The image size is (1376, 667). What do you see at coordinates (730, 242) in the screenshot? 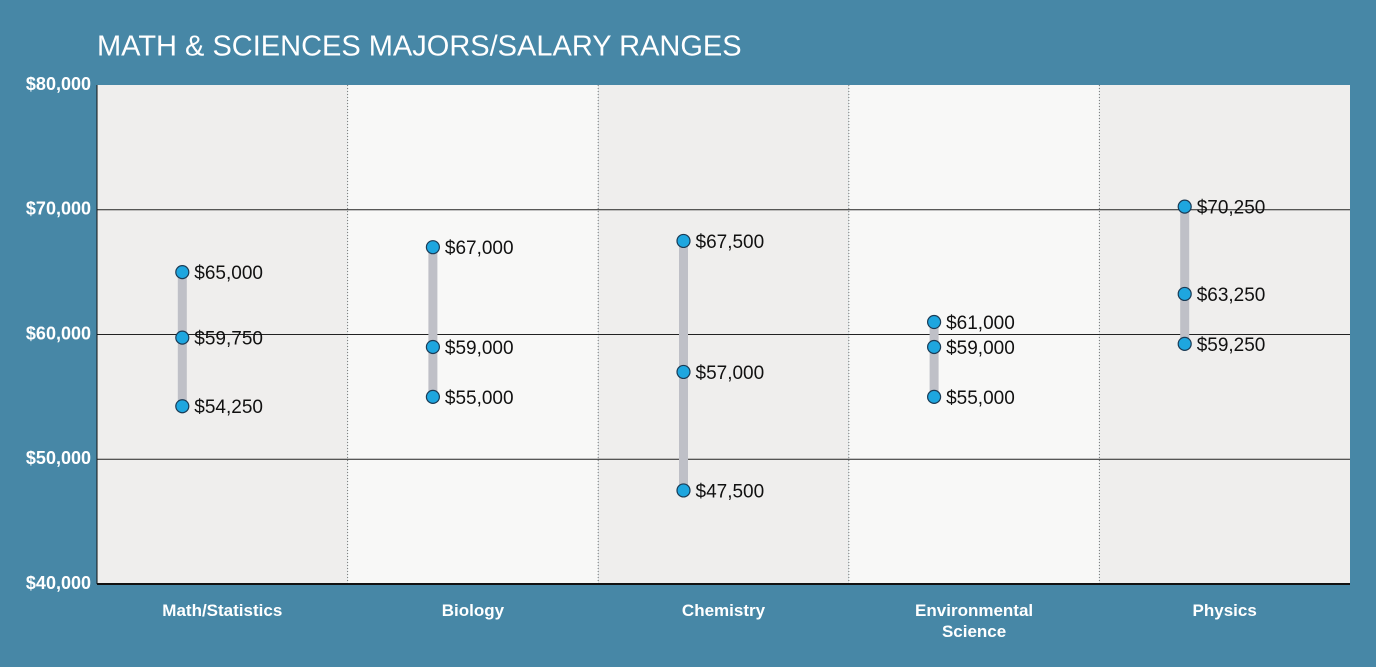
I see `value-label: $67,500` at bounding box center [730, 242].